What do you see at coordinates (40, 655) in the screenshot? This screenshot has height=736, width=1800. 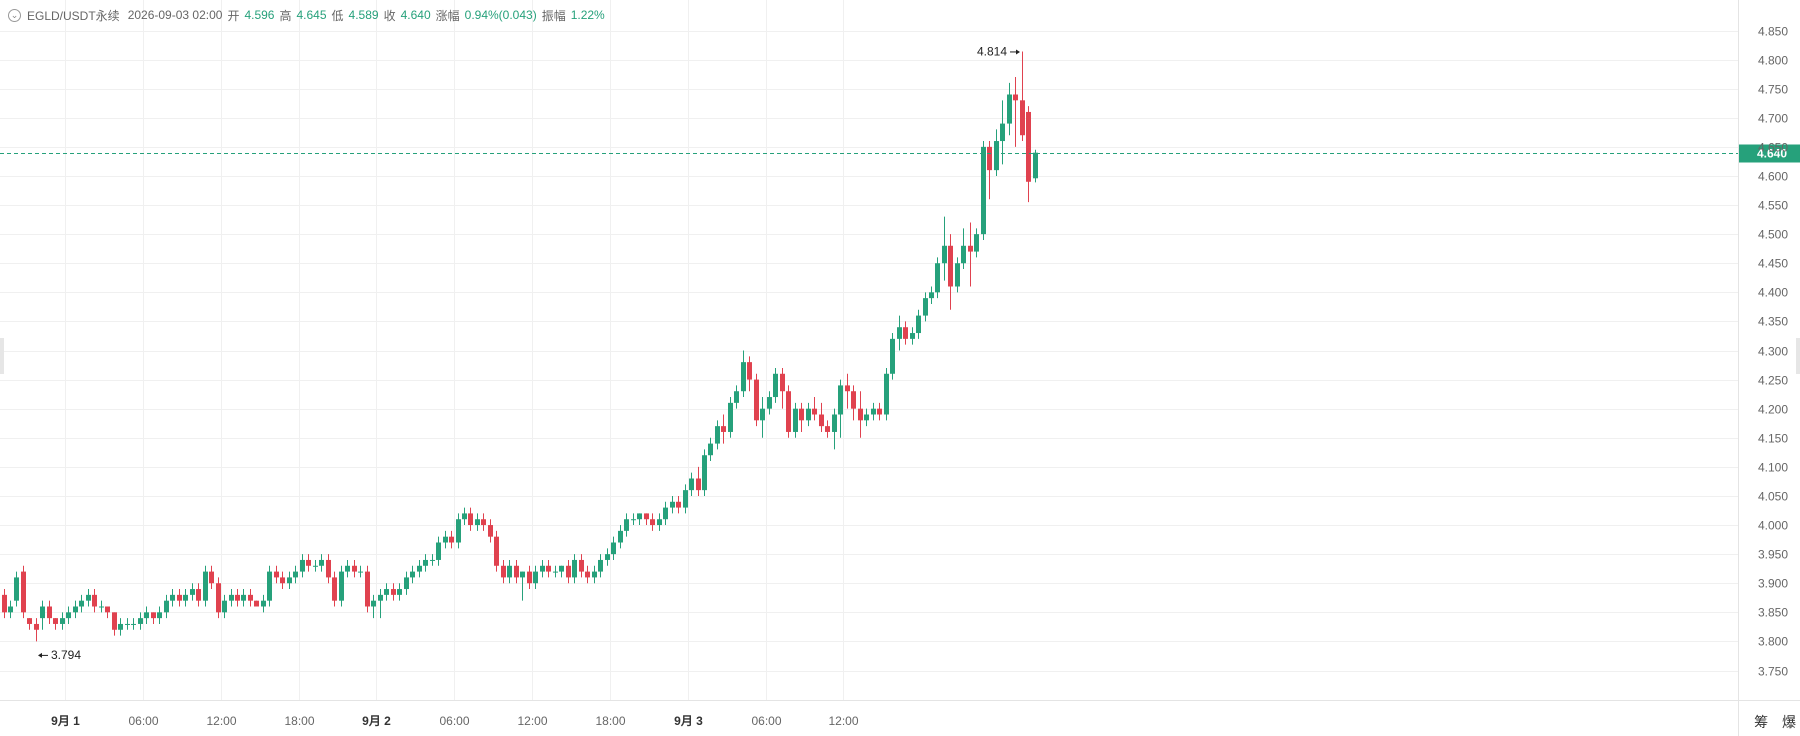 I see `low-marker-arrowhead` at bounding box center [40, 655].